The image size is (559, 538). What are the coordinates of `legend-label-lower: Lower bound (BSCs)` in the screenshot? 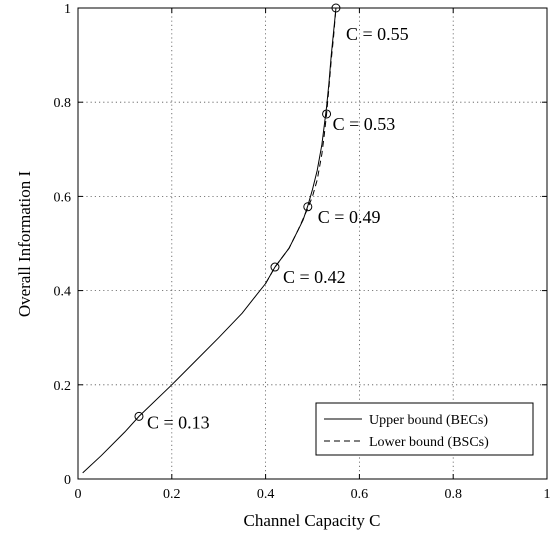 It's located at (429, 442).